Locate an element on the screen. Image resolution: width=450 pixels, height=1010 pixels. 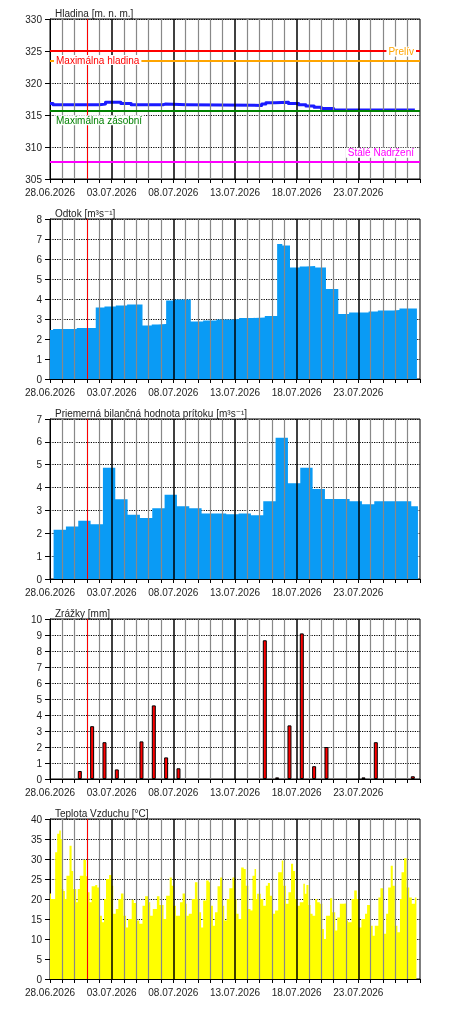
ref-line-label: Maximálna zásobní is located at coordinates (99, 120).